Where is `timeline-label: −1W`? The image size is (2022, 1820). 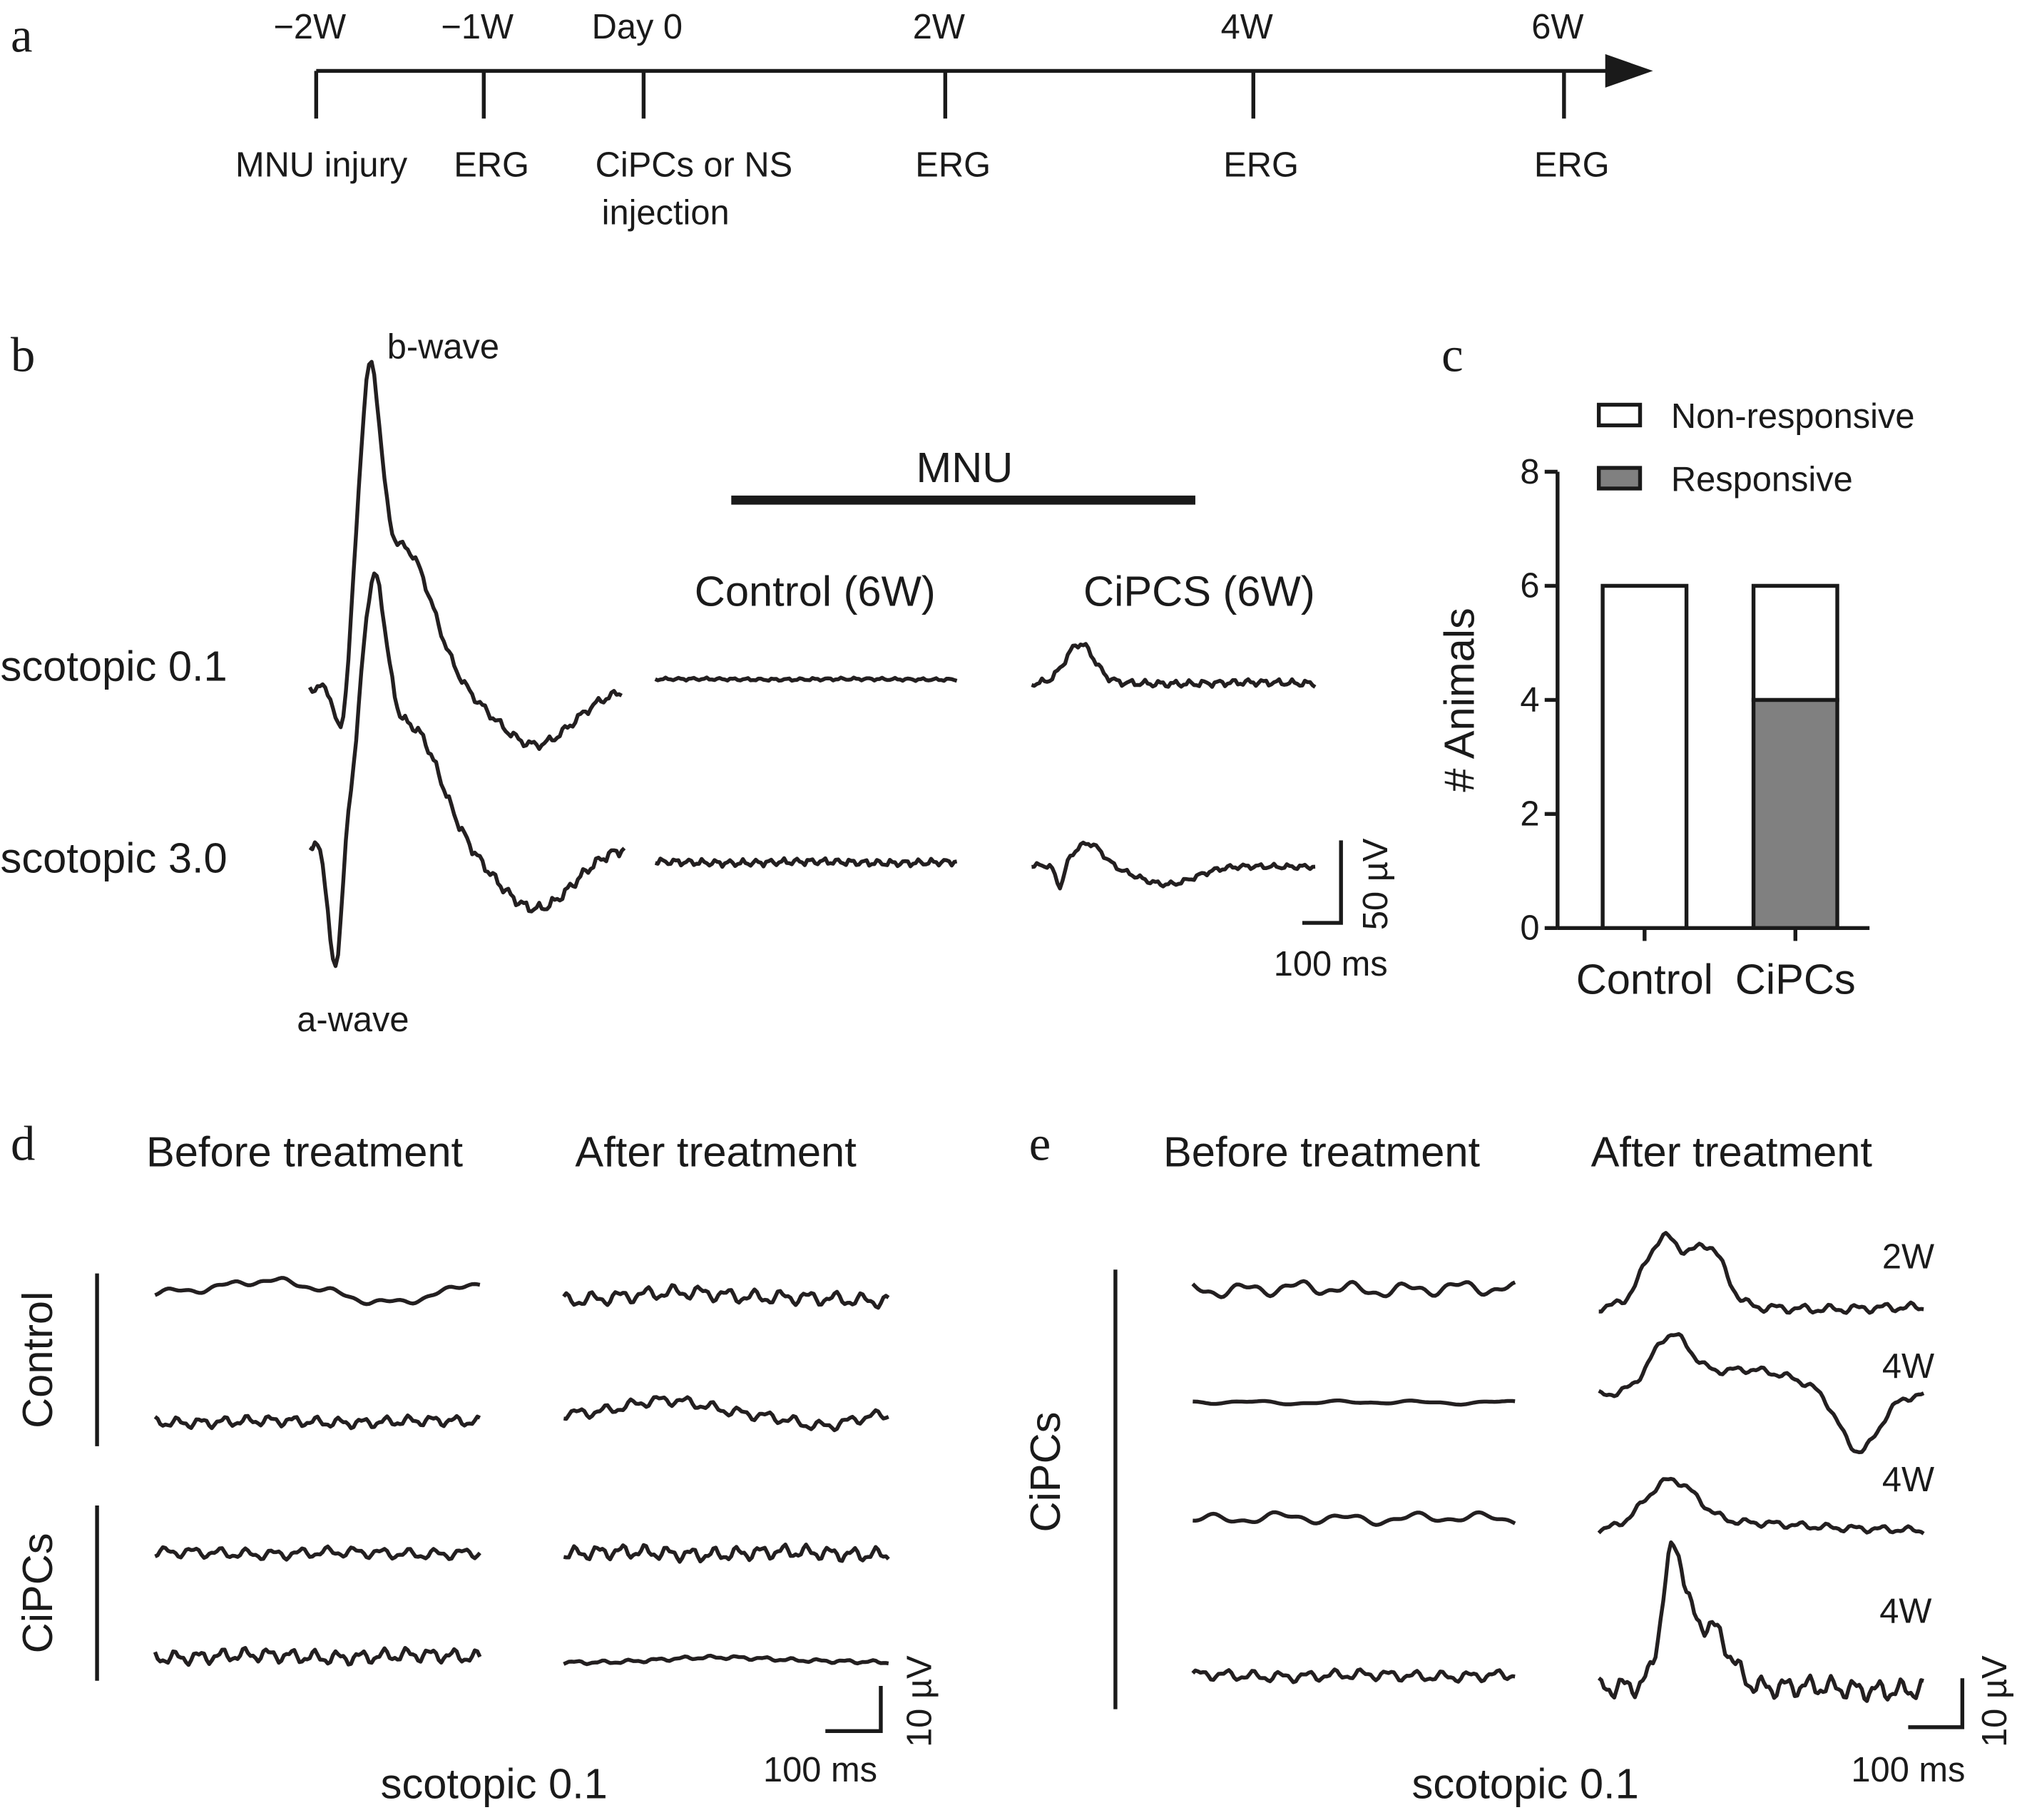
timeline-label: −1W is located at coordinates (478, 27).